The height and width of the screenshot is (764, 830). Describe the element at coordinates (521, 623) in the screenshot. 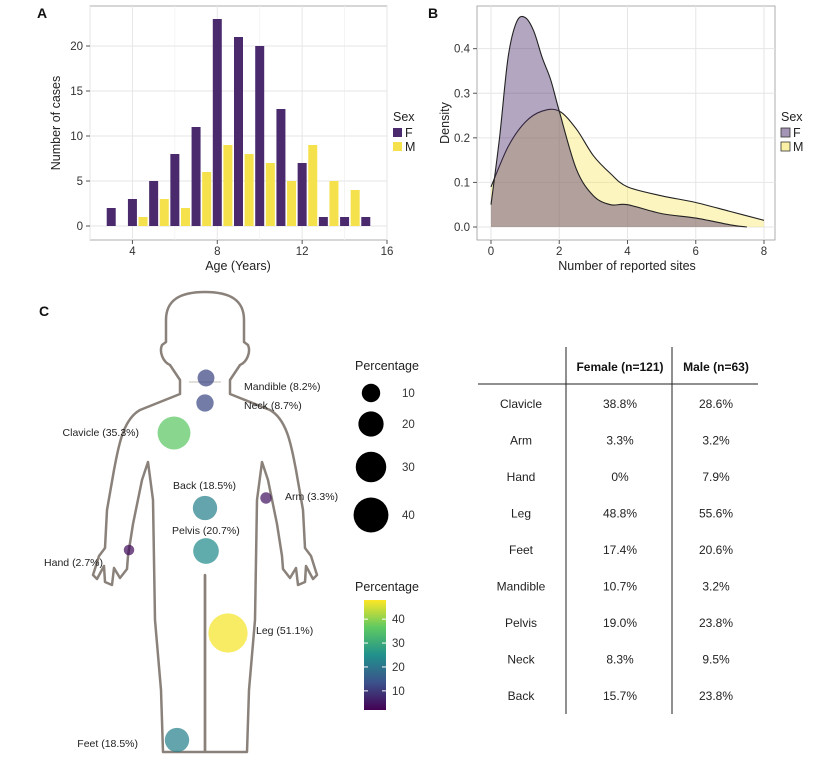

I see `table-row-label: Pelvis` at that location.